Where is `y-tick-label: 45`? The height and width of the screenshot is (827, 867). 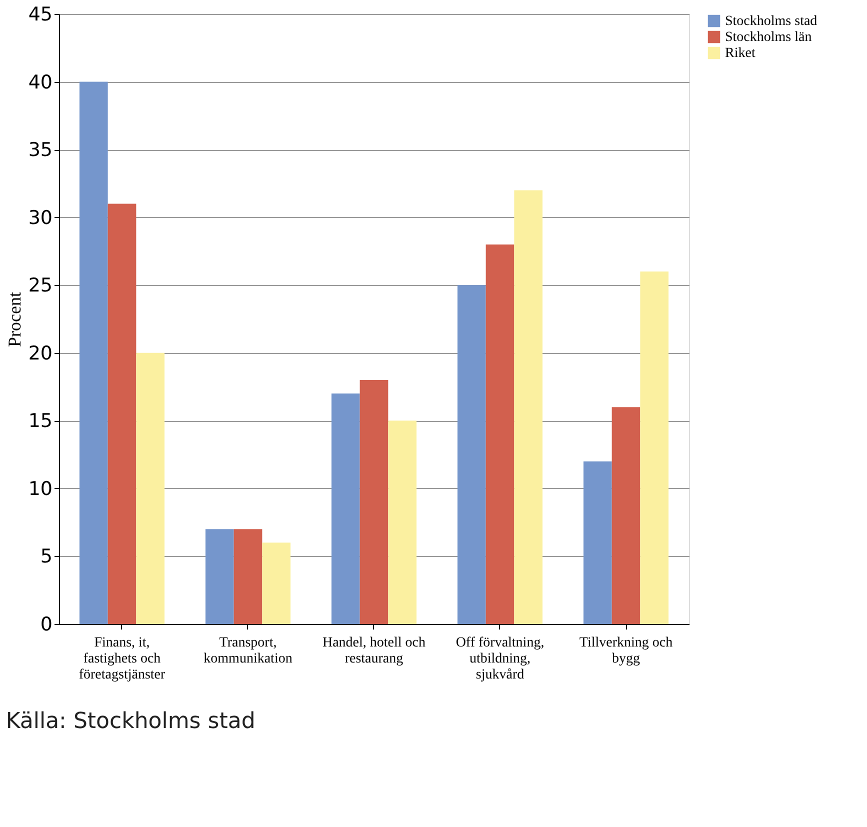
y-tick-label: 45 is located at coordinates (40, 15).